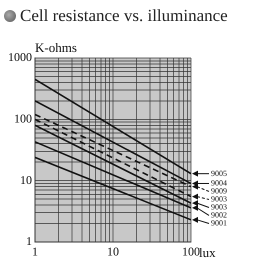 This screenshot has width=267, height=267. What do you see at coordinates (219, 173) in the screenshot?
I see `legend-label: 9005` at bounding box center [219, 173].